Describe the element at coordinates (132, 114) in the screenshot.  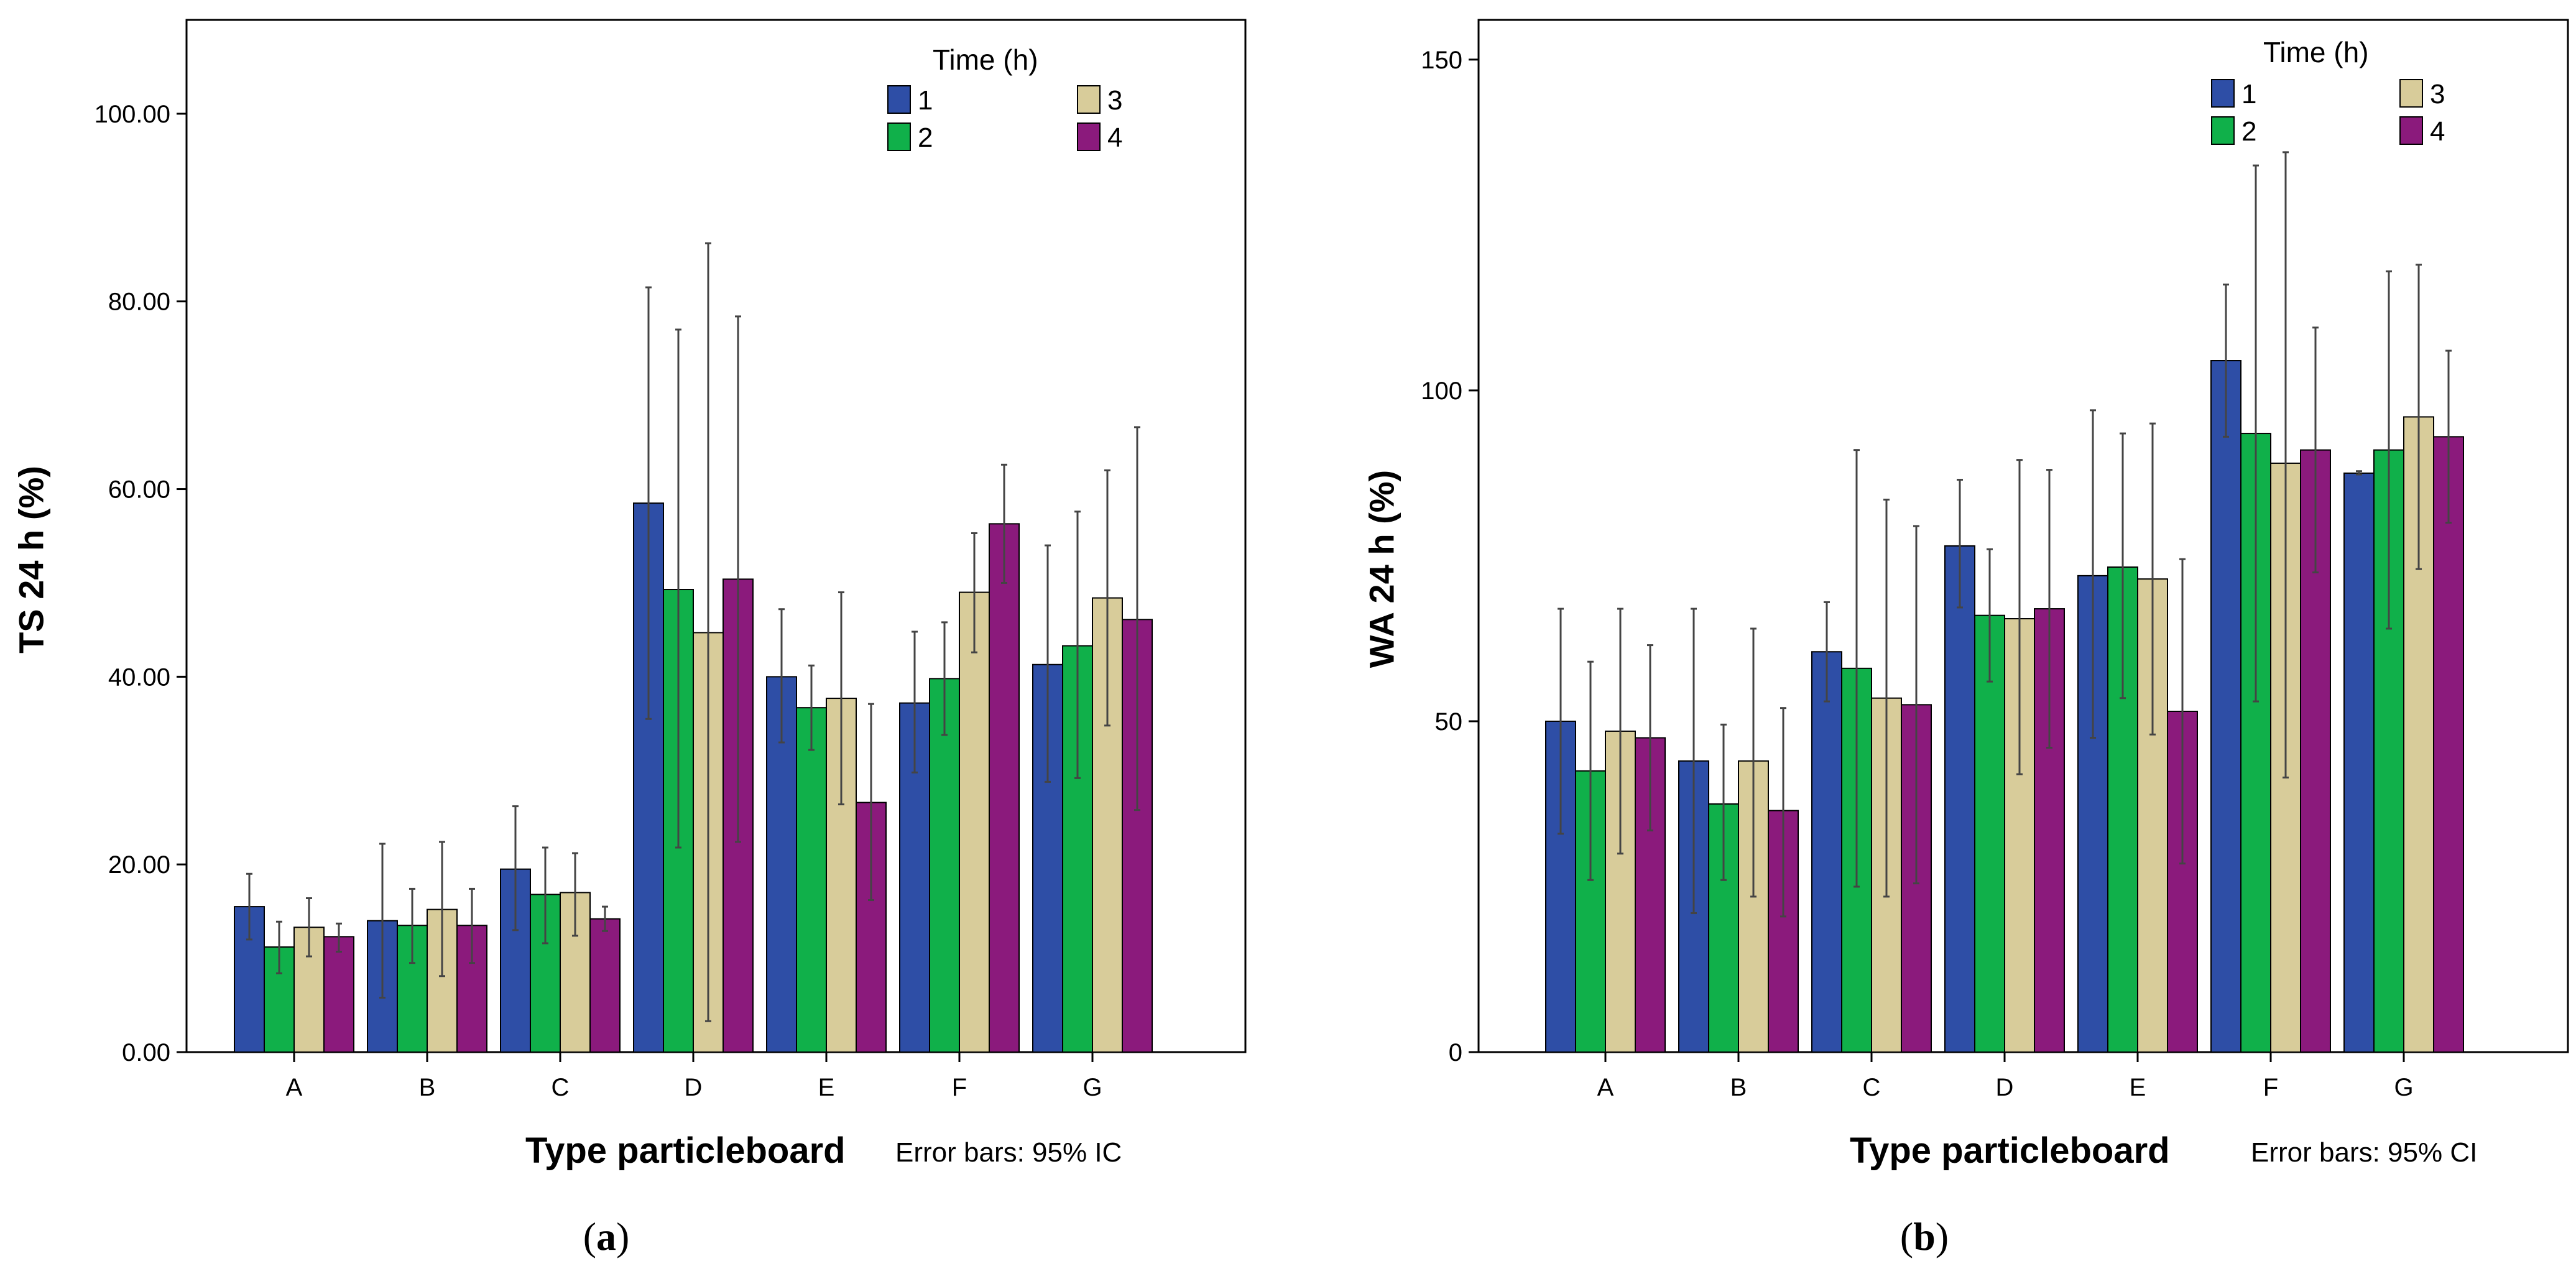
I see `y-tick-label: 100.00` at that location.